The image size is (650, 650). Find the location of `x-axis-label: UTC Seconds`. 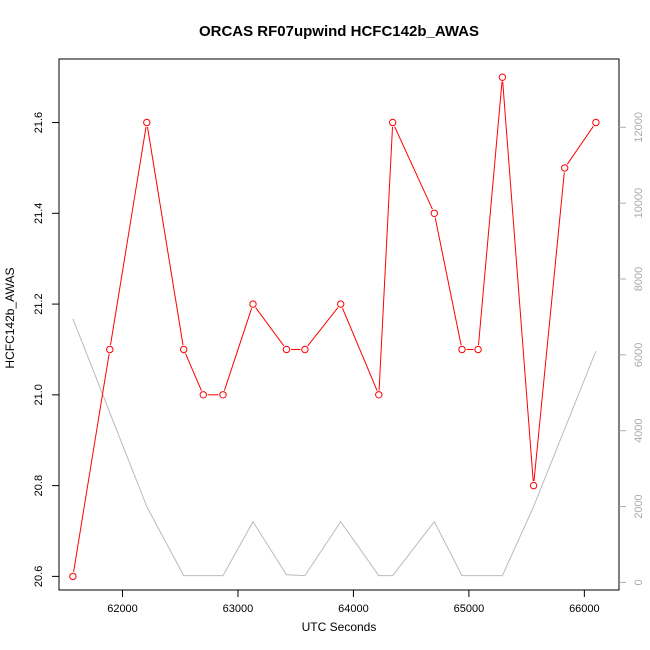

x-axis-label: UTC Seconds is located at coordinates (339, 627).